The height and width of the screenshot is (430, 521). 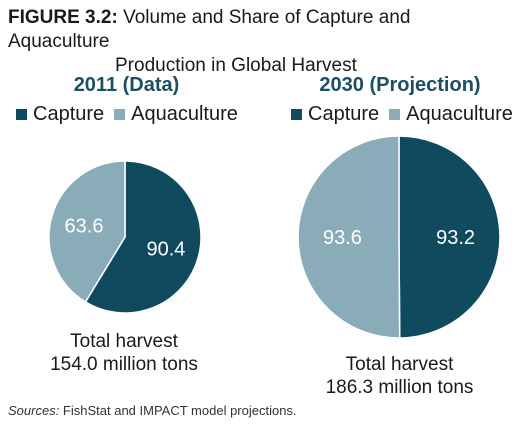 What do you see at coordinates (455, 238) in the screenshot?
I see `slice-label-capture: 93.2` at bounding box center [455, 238].